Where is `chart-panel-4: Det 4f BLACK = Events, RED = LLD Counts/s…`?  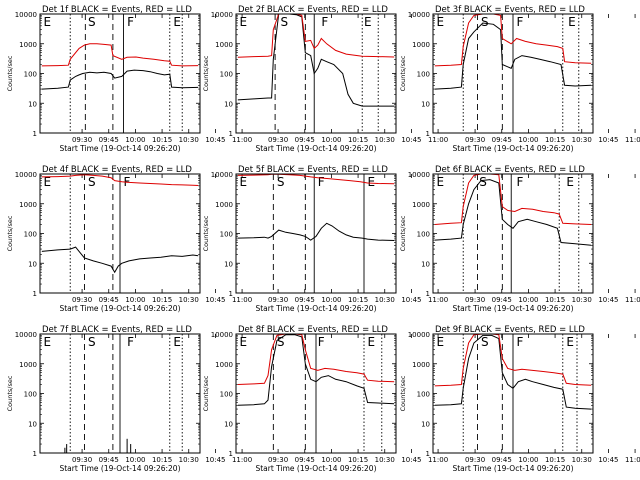
chart-panel-4: Det 4f BLACK = Events, RED = LLD Counts/s… is located at coordinates (129, 239).